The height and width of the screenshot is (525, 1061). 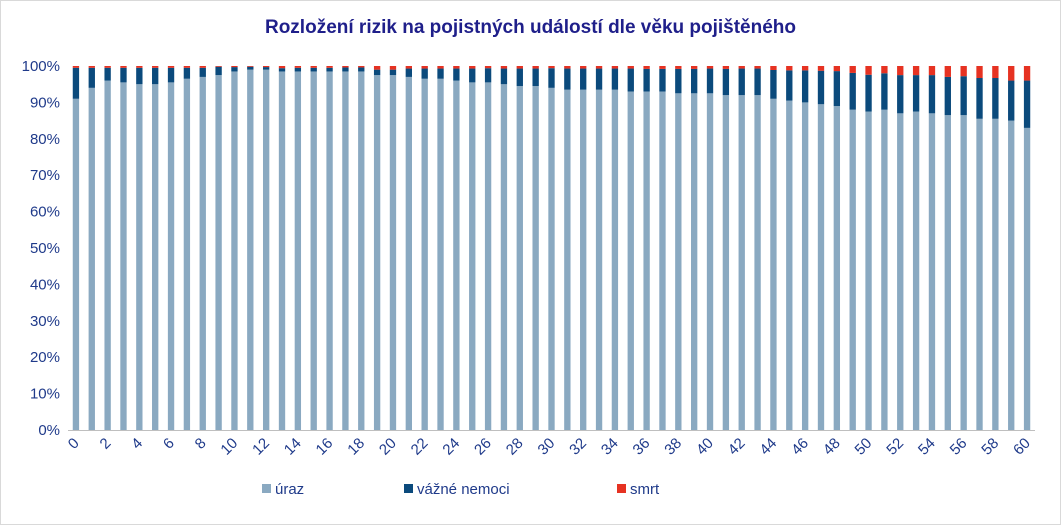 I want to click on y-tick-label: 70%, so click(x=45, y=175).